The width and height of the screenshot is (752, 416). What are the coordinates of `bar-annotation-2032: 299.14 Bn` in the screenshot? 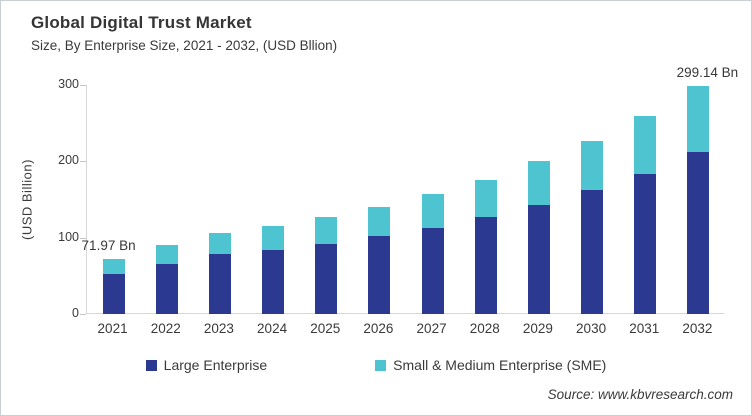 It's located at (707, 72).